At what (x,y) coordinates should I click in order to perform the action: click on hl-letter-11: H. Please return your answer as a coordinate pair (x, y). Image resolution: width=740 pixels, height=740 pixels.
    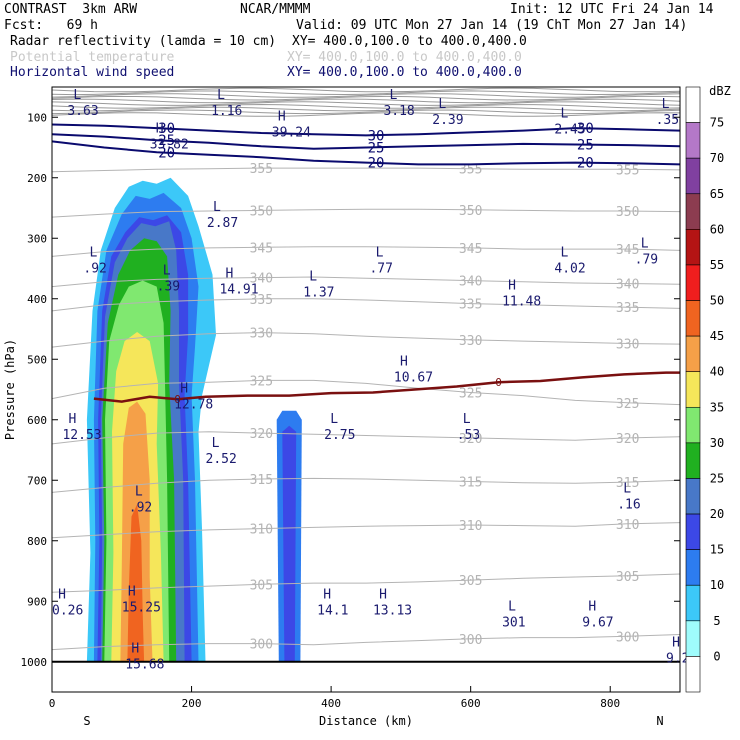
    Looking at the image, I should click on (230, 274).